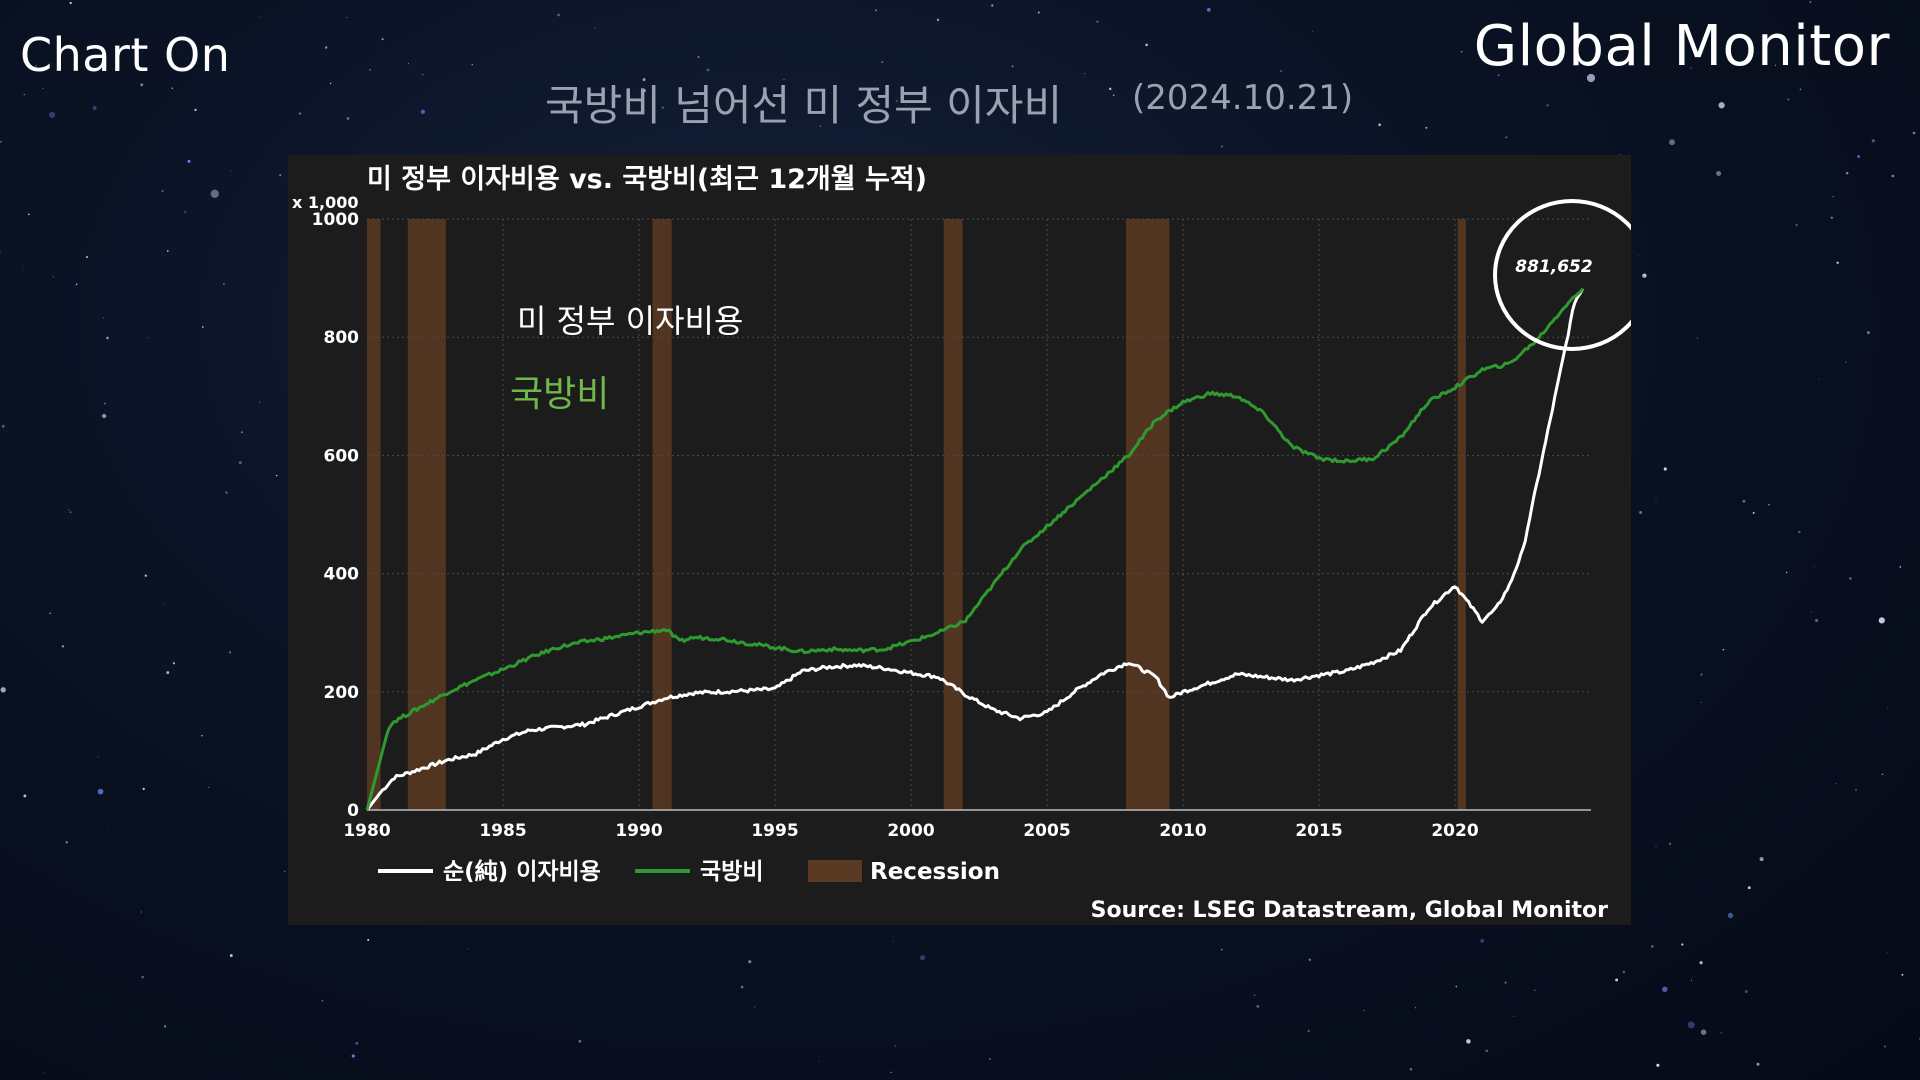 The image size is (1920, 1080). I want to click on x-tick-label-1985: 1985, so click(502, 831).